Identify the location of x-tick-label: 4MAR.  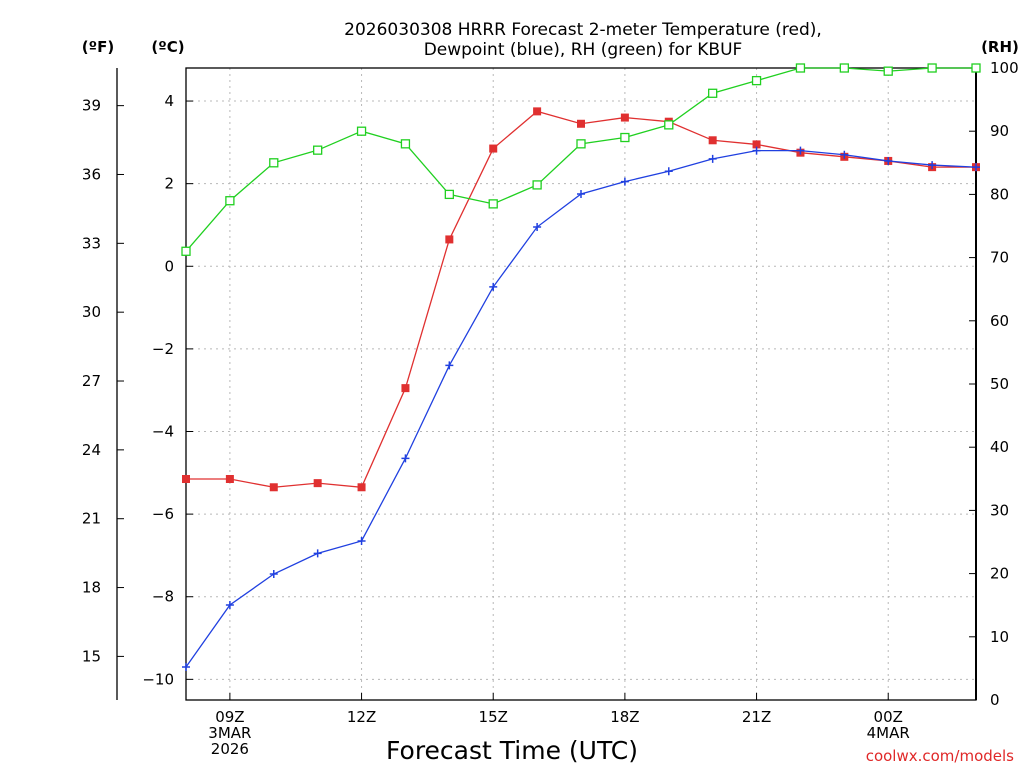
(888, 733).